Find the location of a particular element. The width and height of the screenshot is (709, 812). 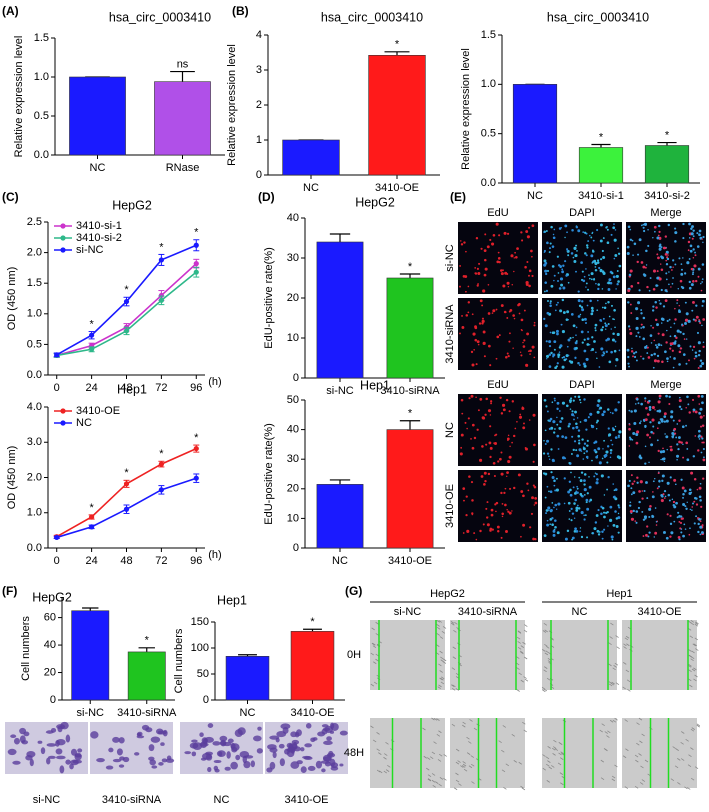

y-tick-label: 0.5 is located at coordinates (34, 344).